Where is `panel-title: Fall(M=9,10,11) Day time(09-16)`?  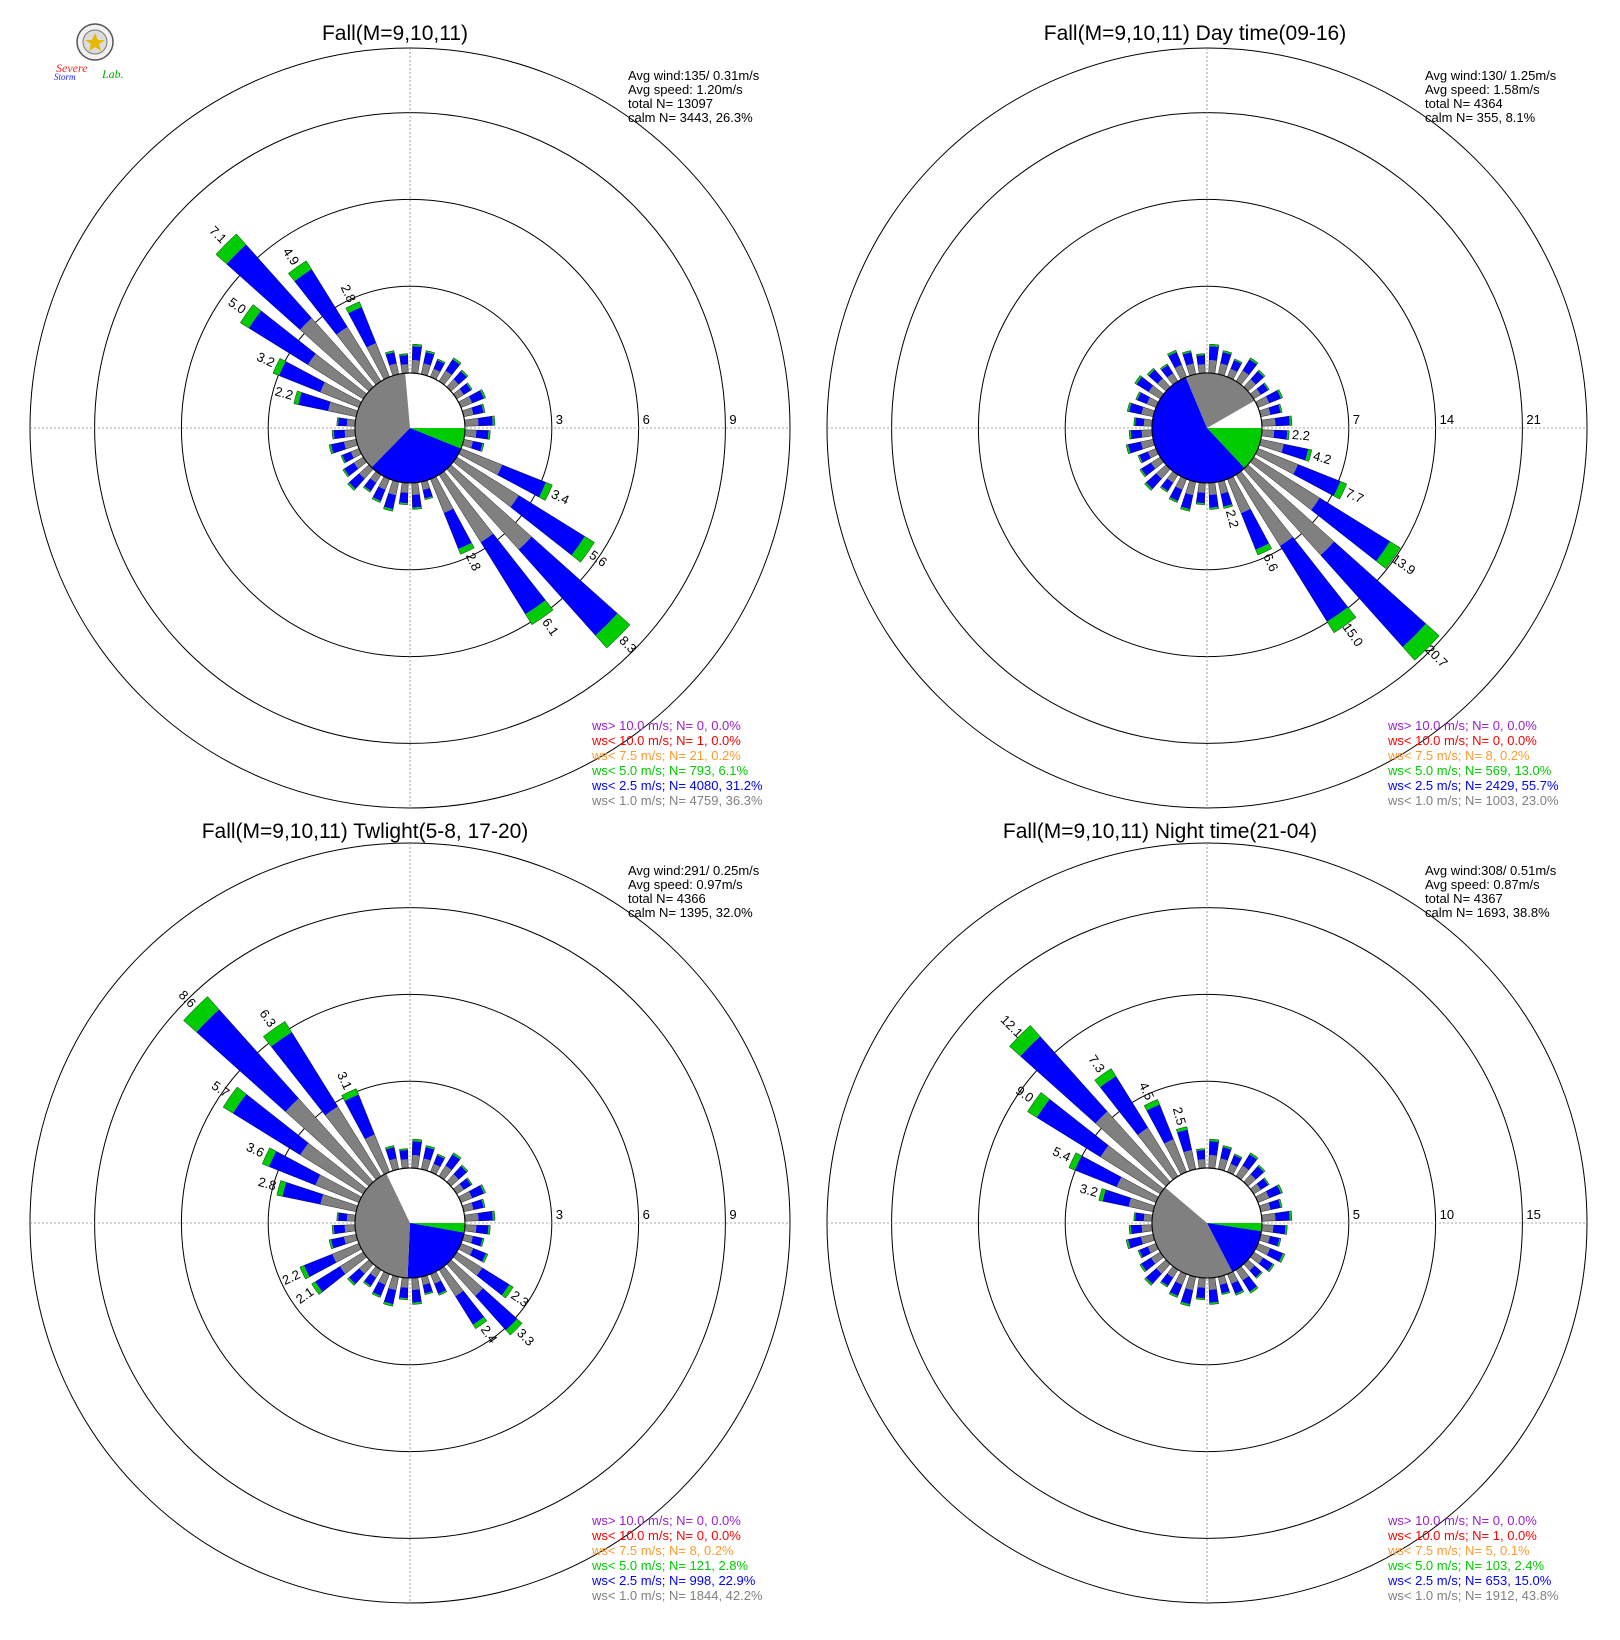 panel-title: Fall(M=9,10,11) Day time(09-16) is located at coordinates (1195, 33).